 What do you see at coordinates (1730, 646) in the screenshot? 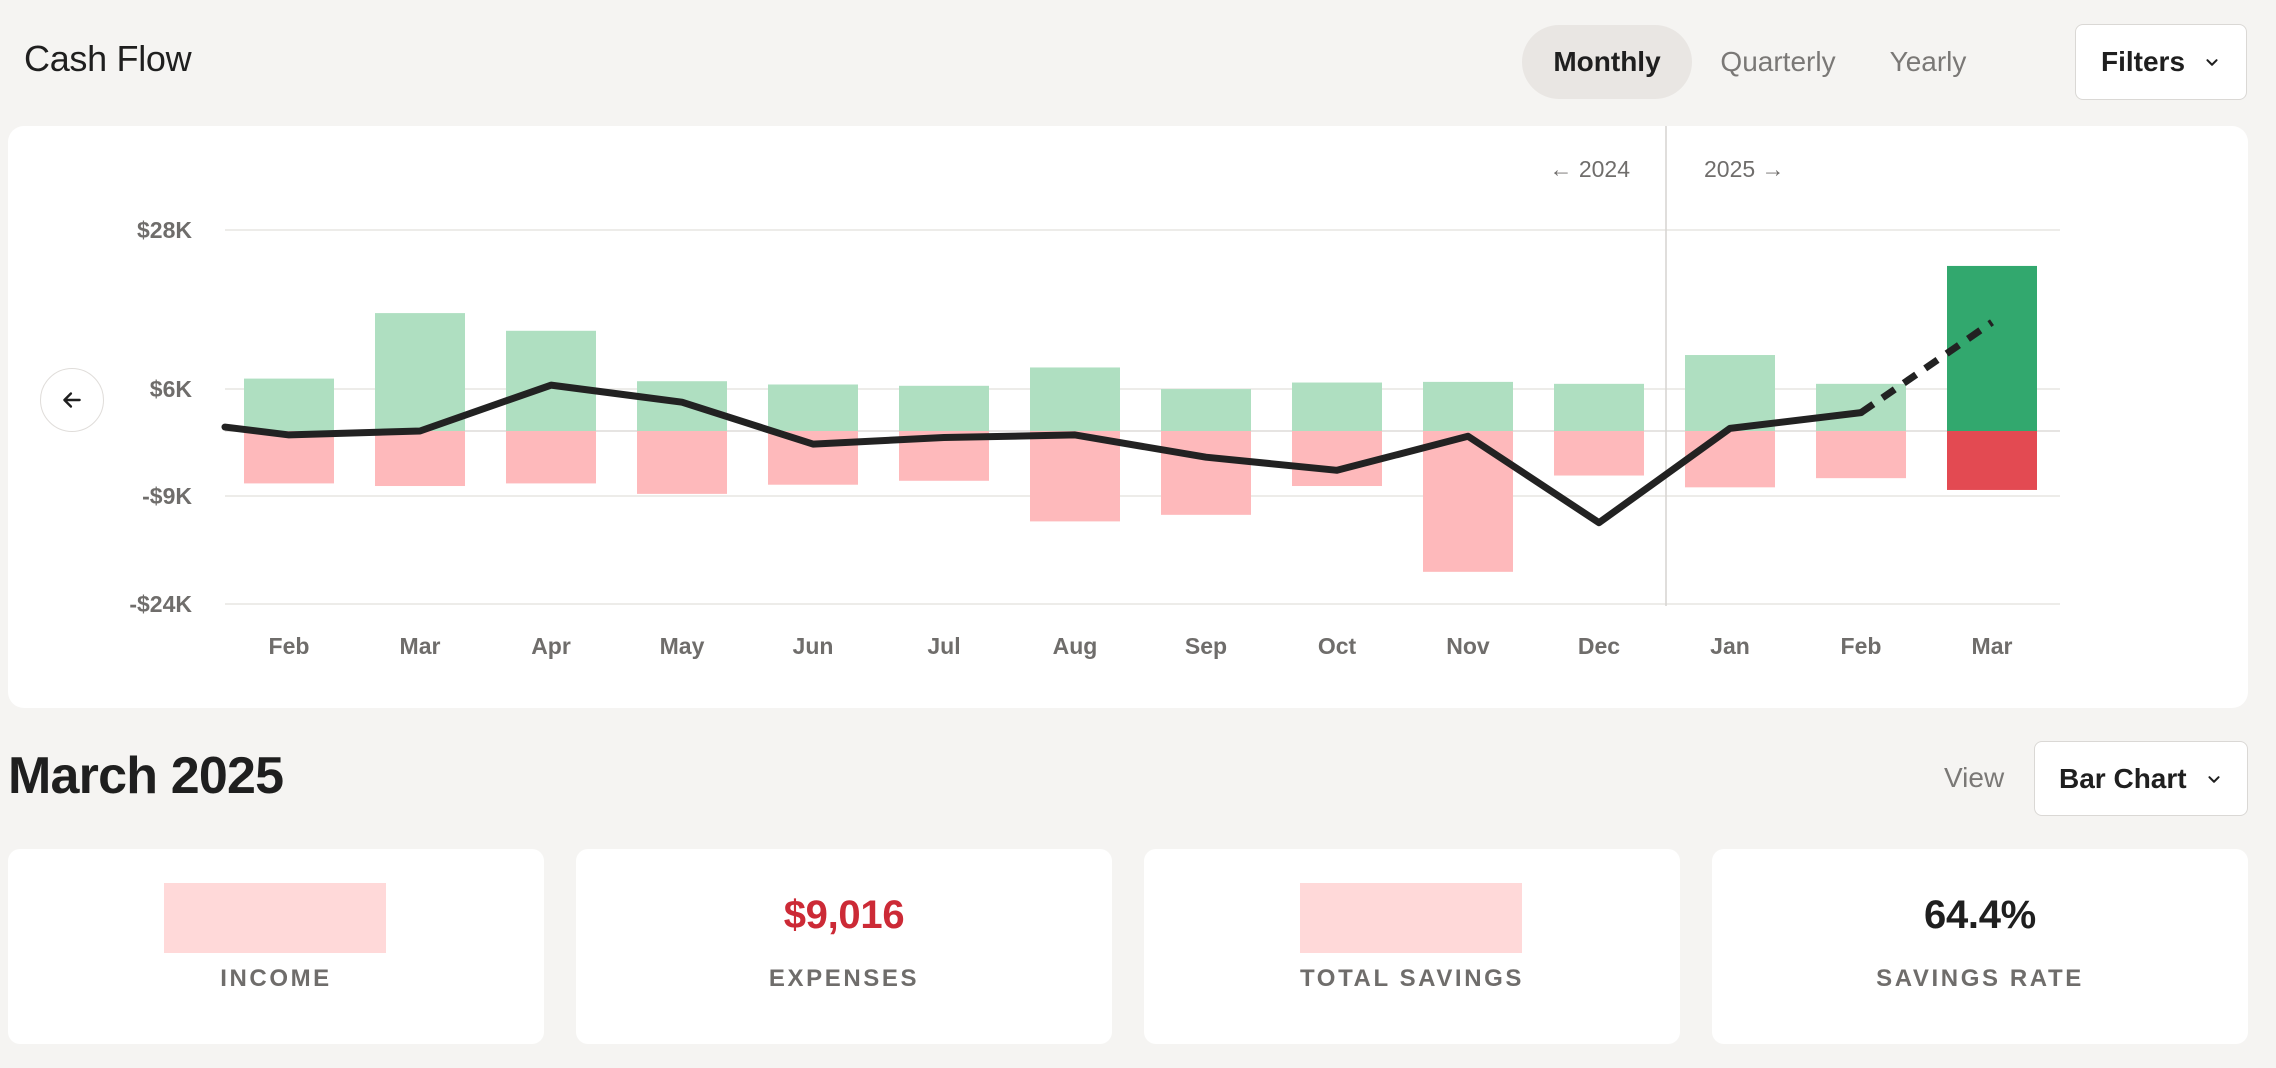
I see `x-axis-tick-label: Jan` at bounding box center [1730, 646].